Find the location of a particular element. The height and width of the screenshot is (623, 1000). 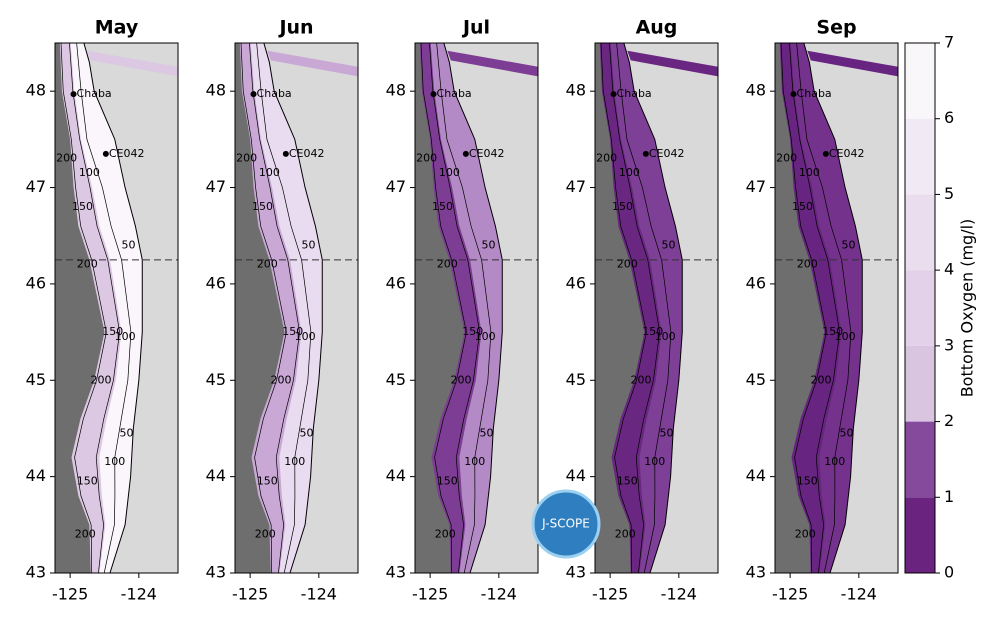

colorbar-frame is located at coordinates (920, 308).